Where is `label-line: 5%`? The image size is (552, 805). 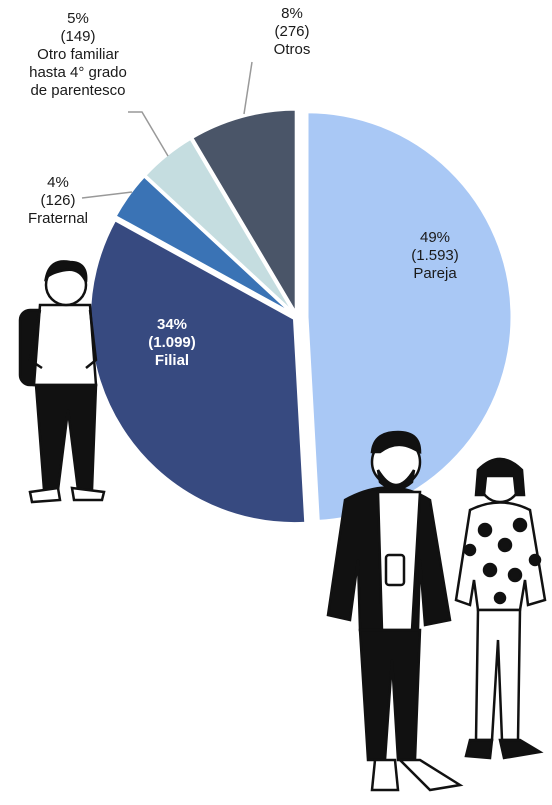
label-line: 5% is located at coordinates (78, 18).